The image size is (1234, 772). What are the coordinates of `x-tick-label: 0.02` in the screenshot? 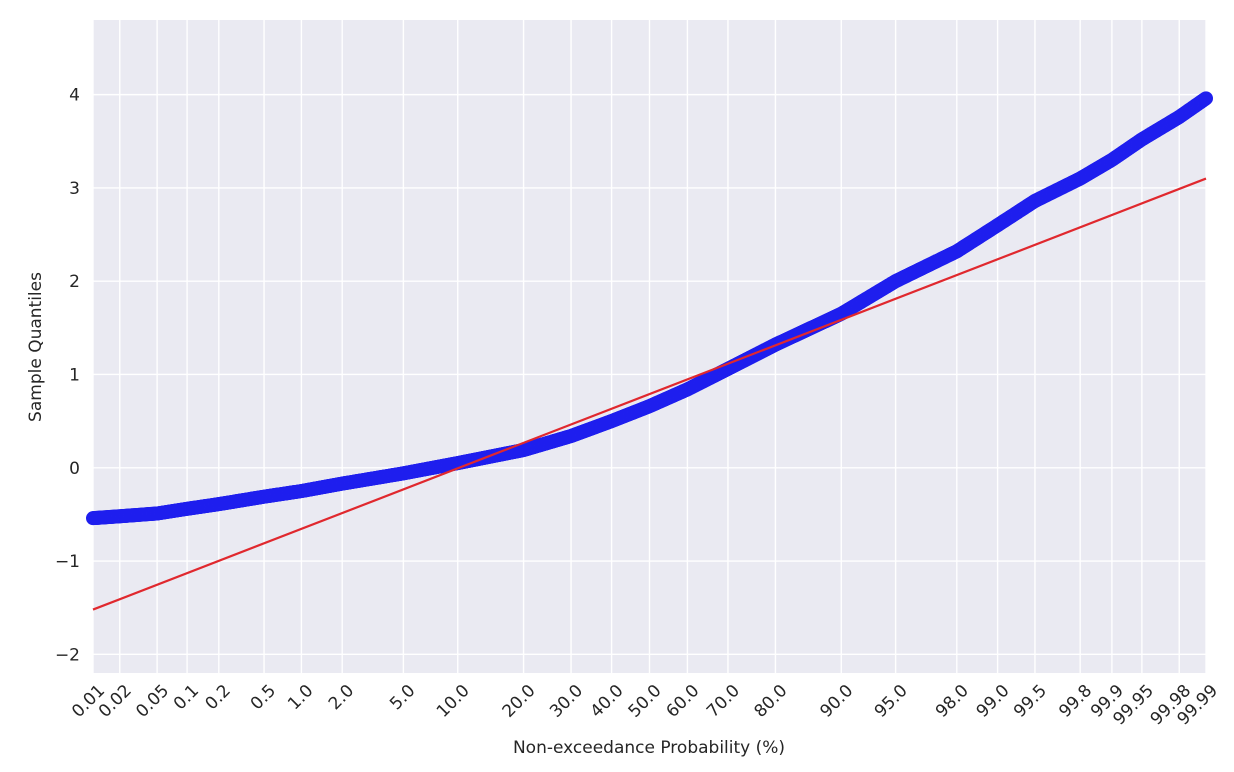 It's located at (115, 701).